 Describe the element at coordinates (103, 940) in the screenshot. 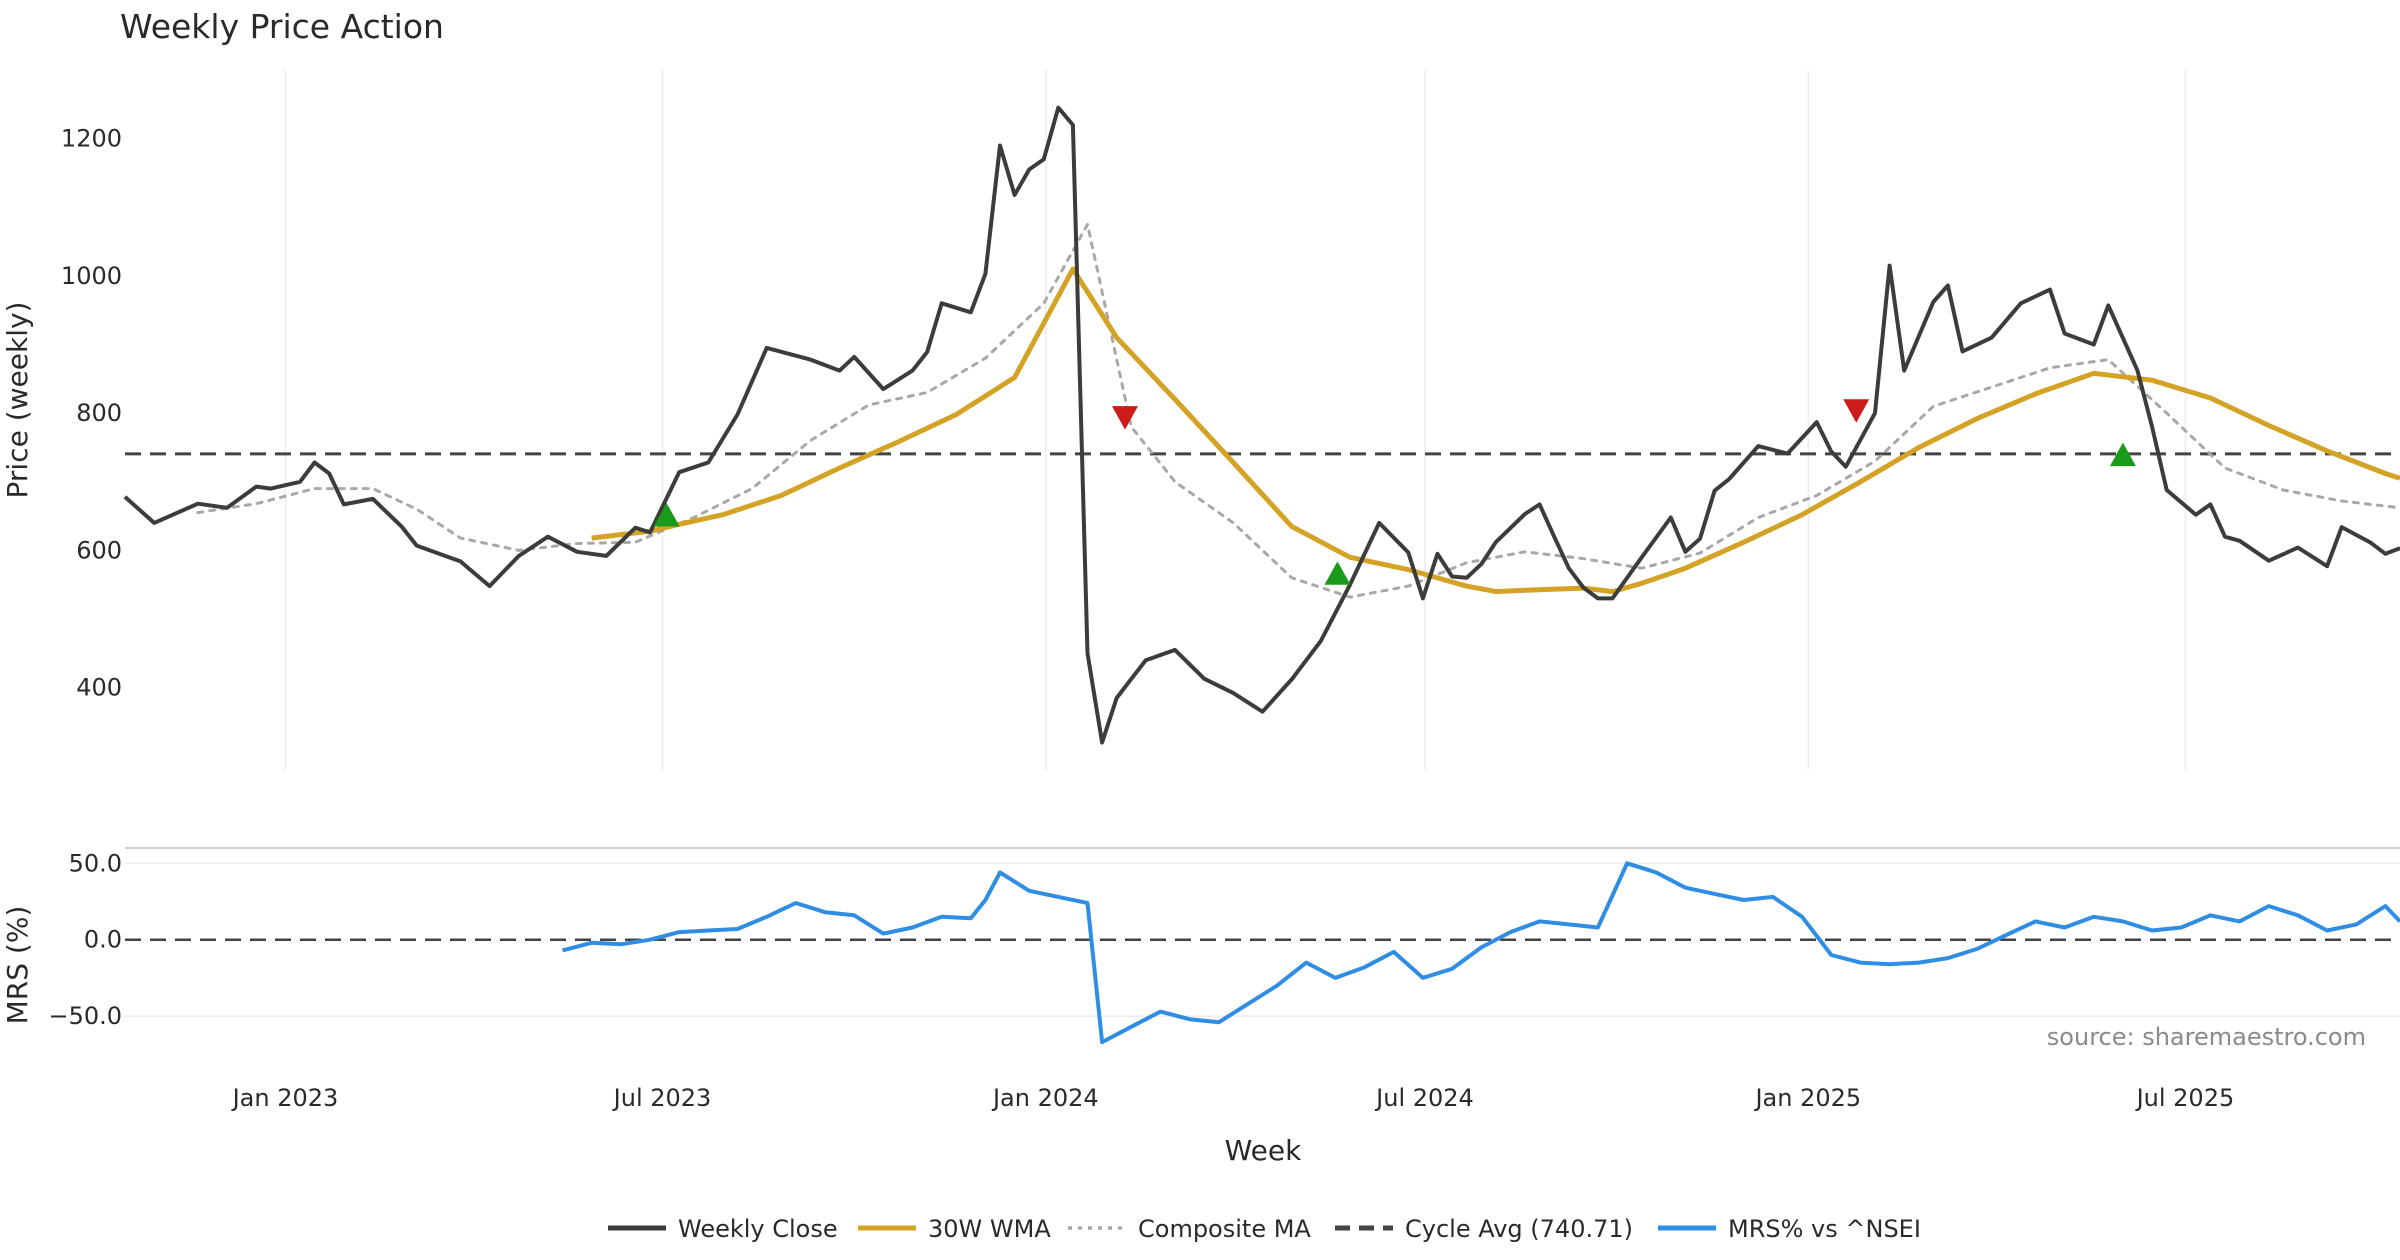

I see `mrs-tick-label: 0.0` at that location.